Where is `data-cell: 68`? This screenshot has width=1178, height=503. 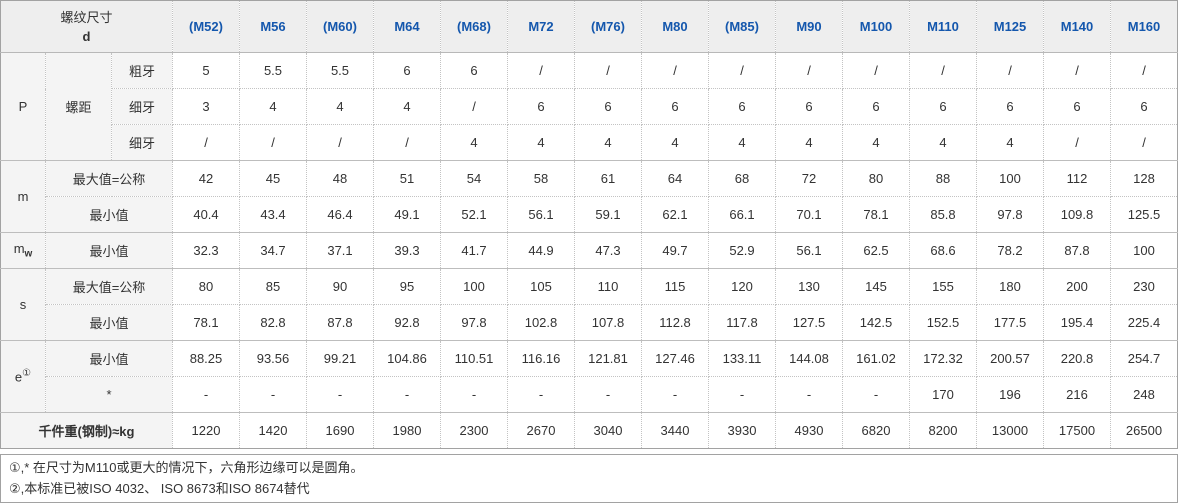 data-cell: 68 is located at coordinates (742, 178).